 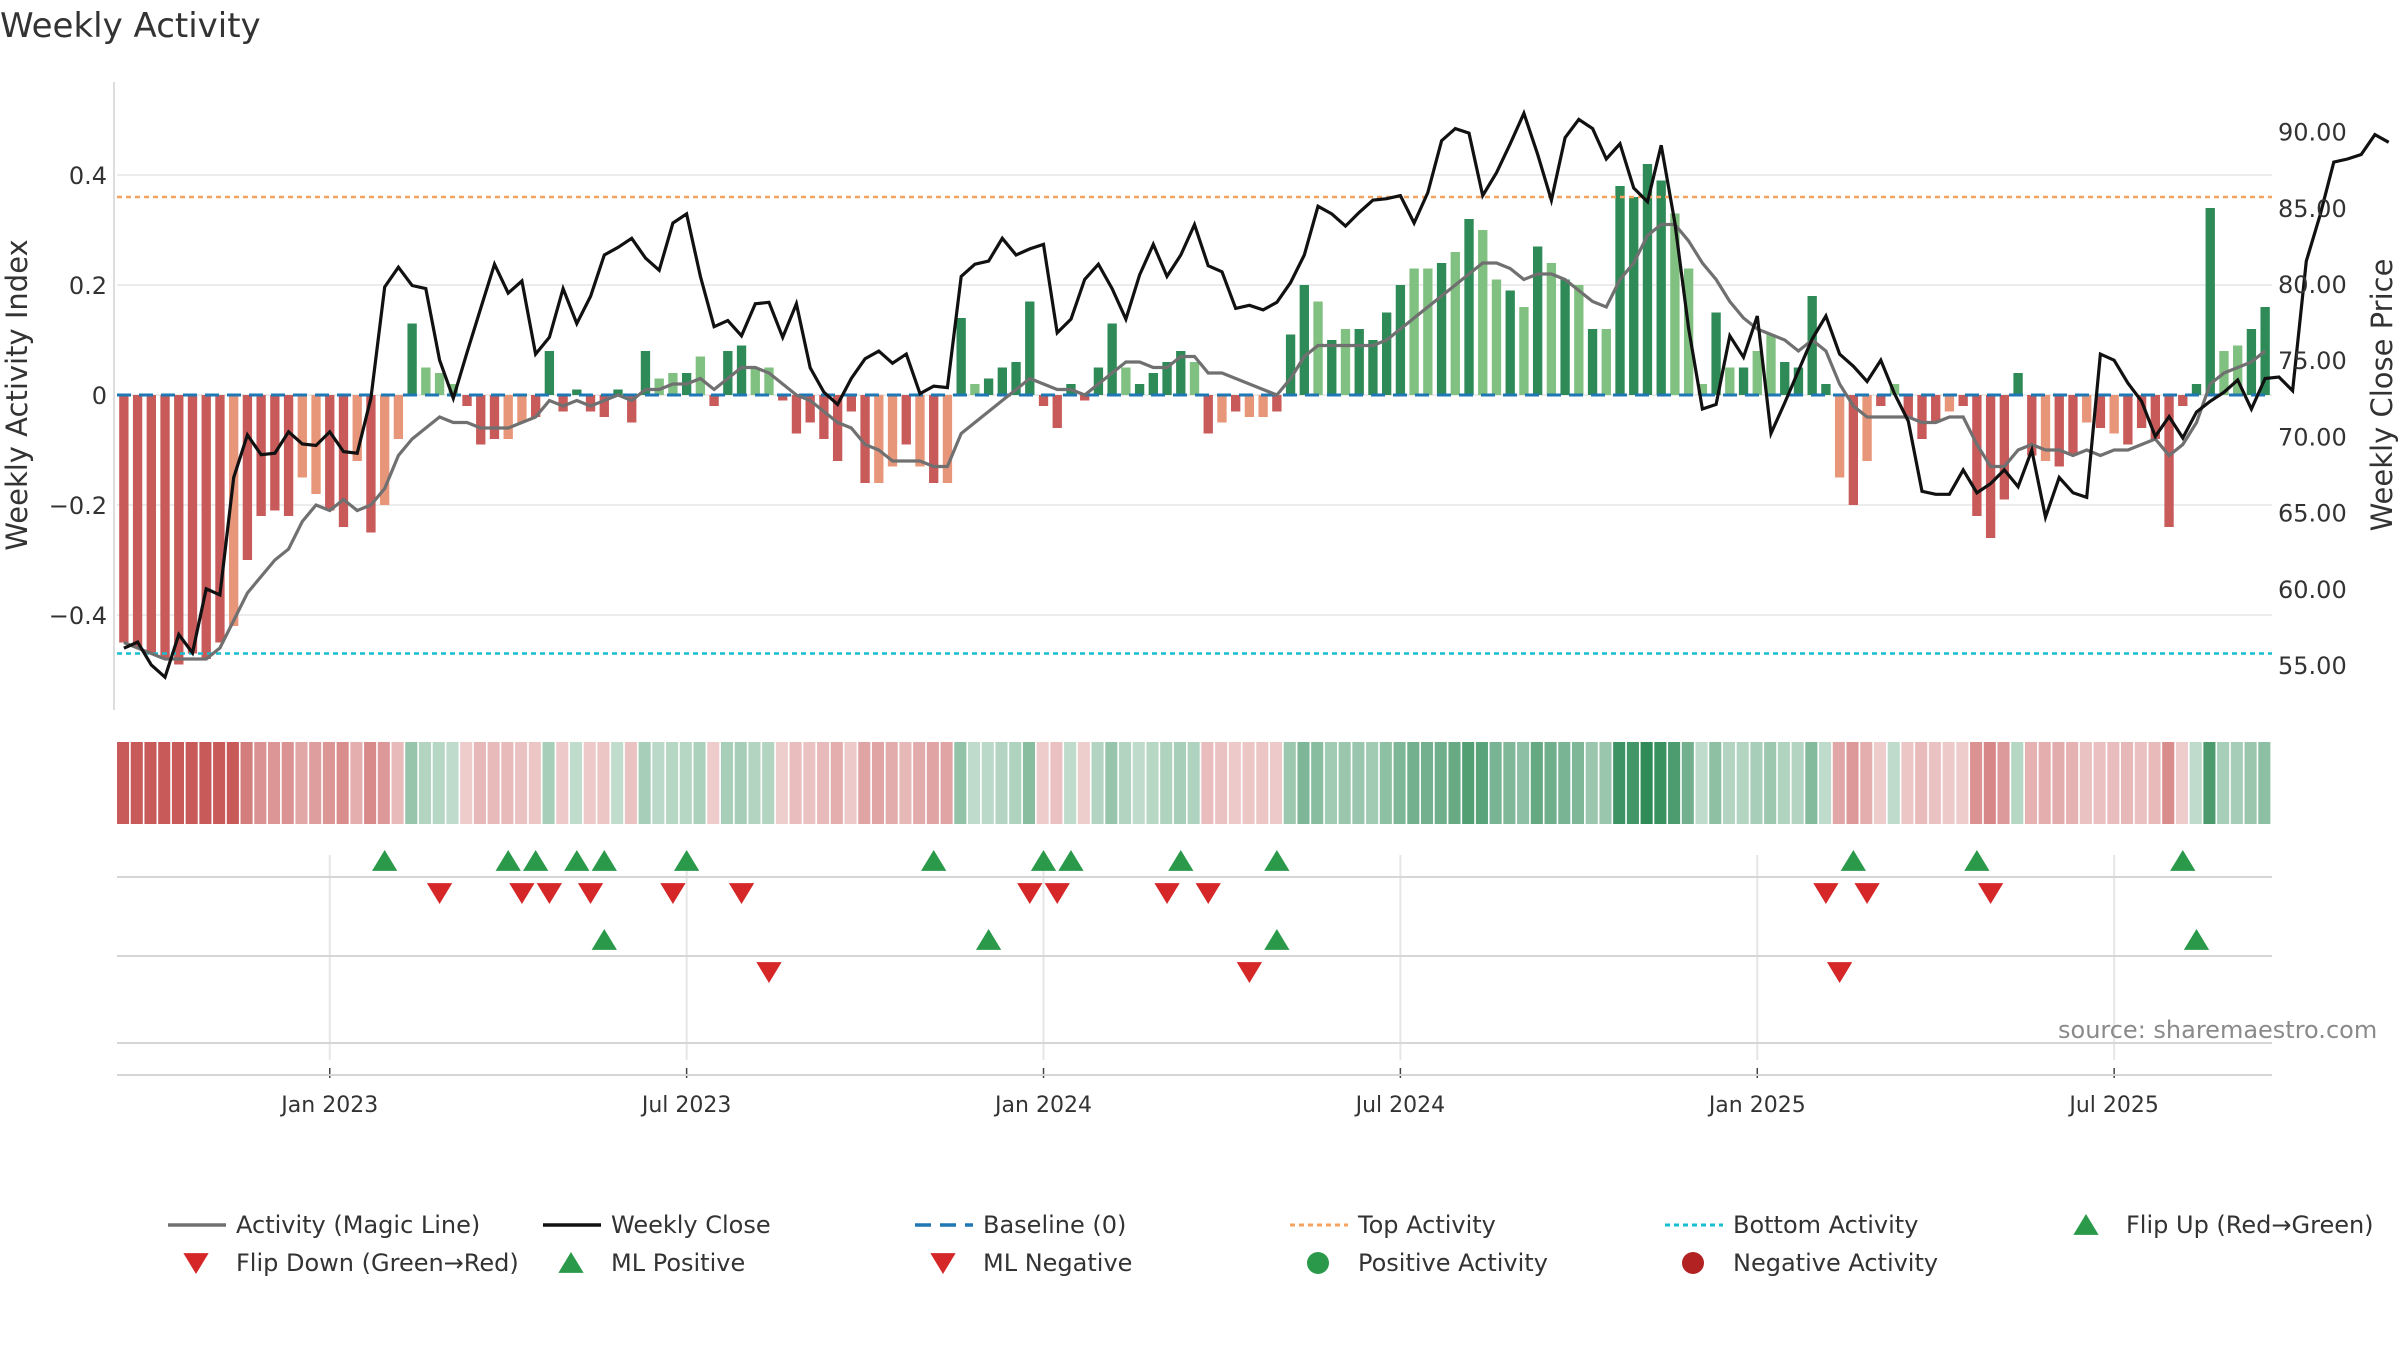 I want to click on legend-item: Flip Down (Green→Red), so click(x=351, y=1263).